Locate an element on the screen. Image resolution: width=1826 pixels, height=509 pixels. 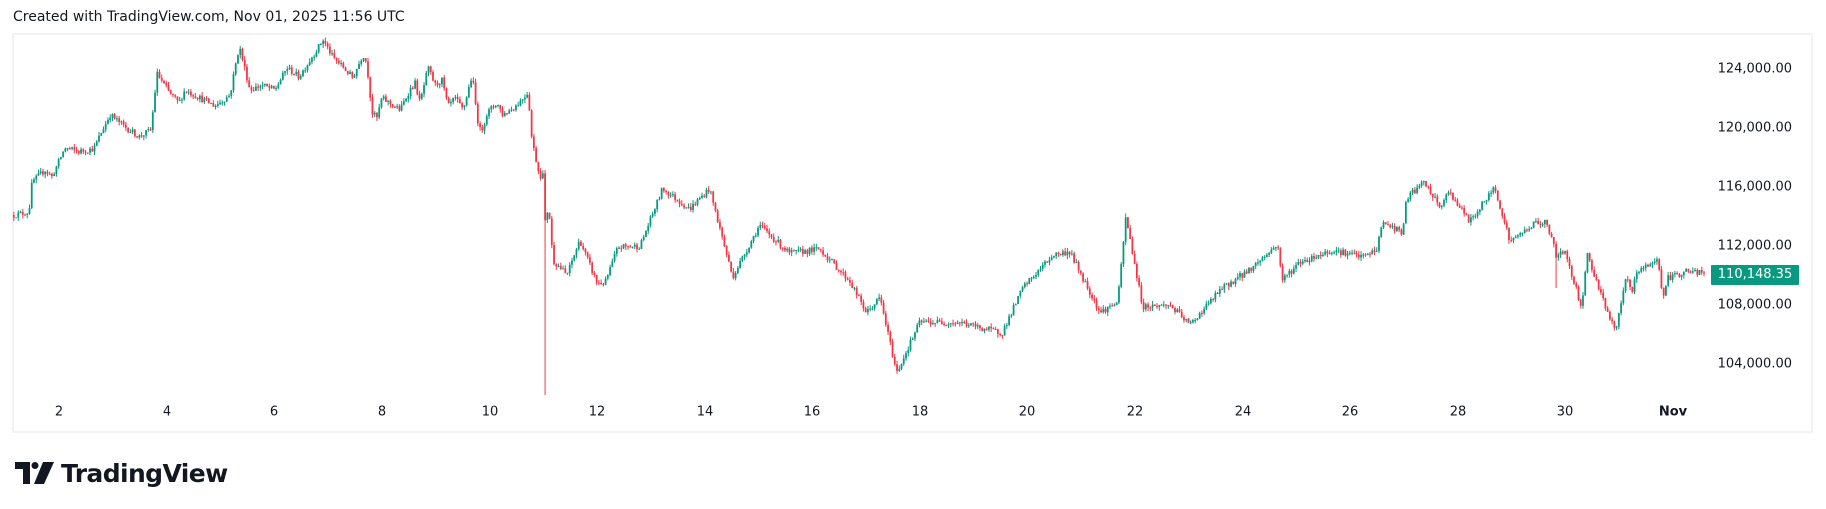
price-label: 104,000.00 is located at coordinates (1754, 364).